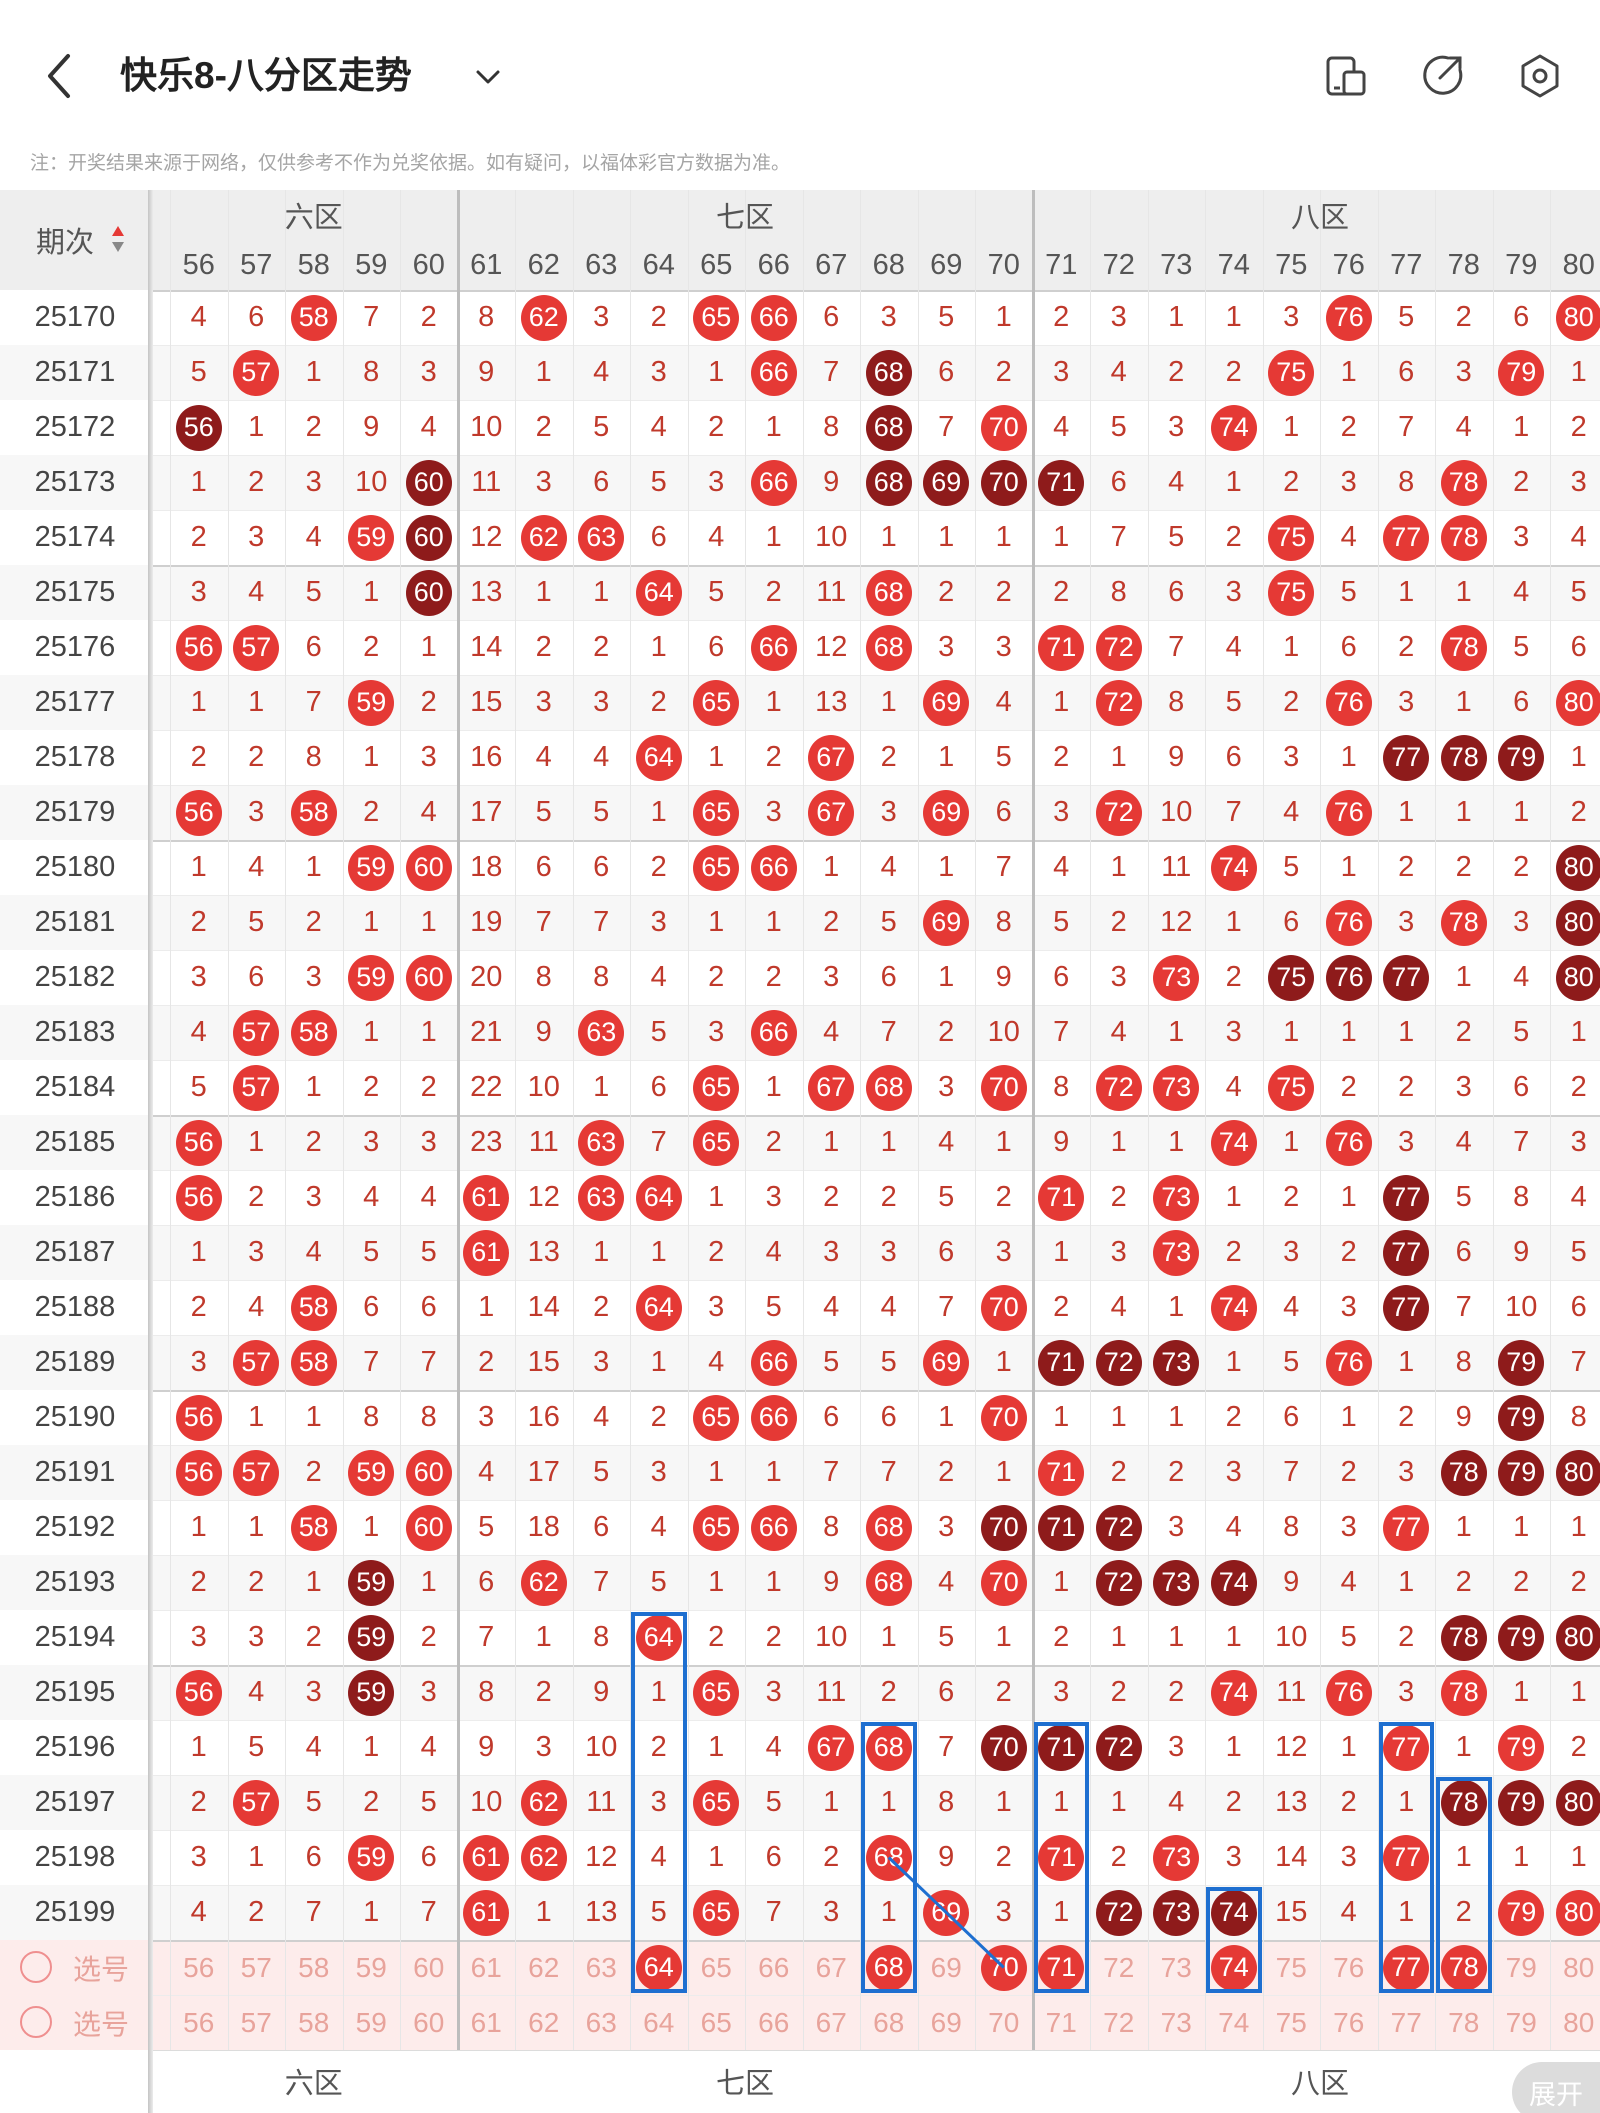  I want to click on picked-number-ball: 70, so click(1003, 1967).